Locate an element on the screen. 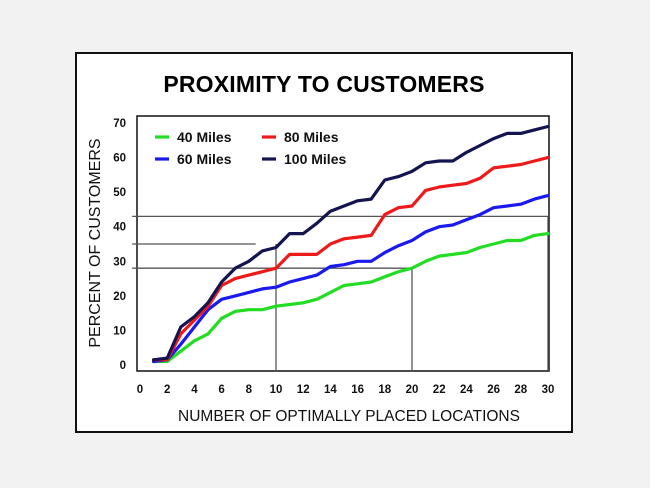 The image size is (650, 488). y-axis-label: PERCENT OF CUSTOMERS is located at coordinates (95, 242).